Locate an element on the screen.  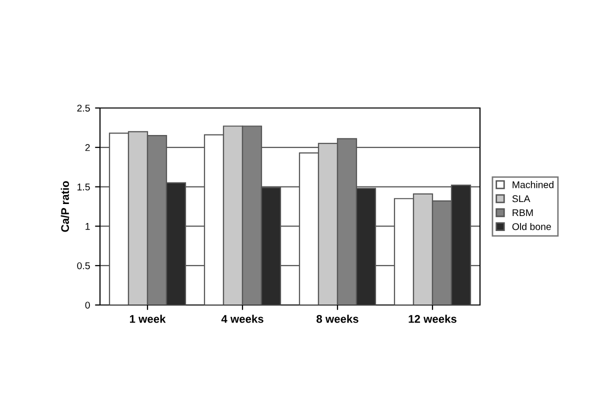
x-tick-label: 4 weeks is located at coordinates (242, 318).